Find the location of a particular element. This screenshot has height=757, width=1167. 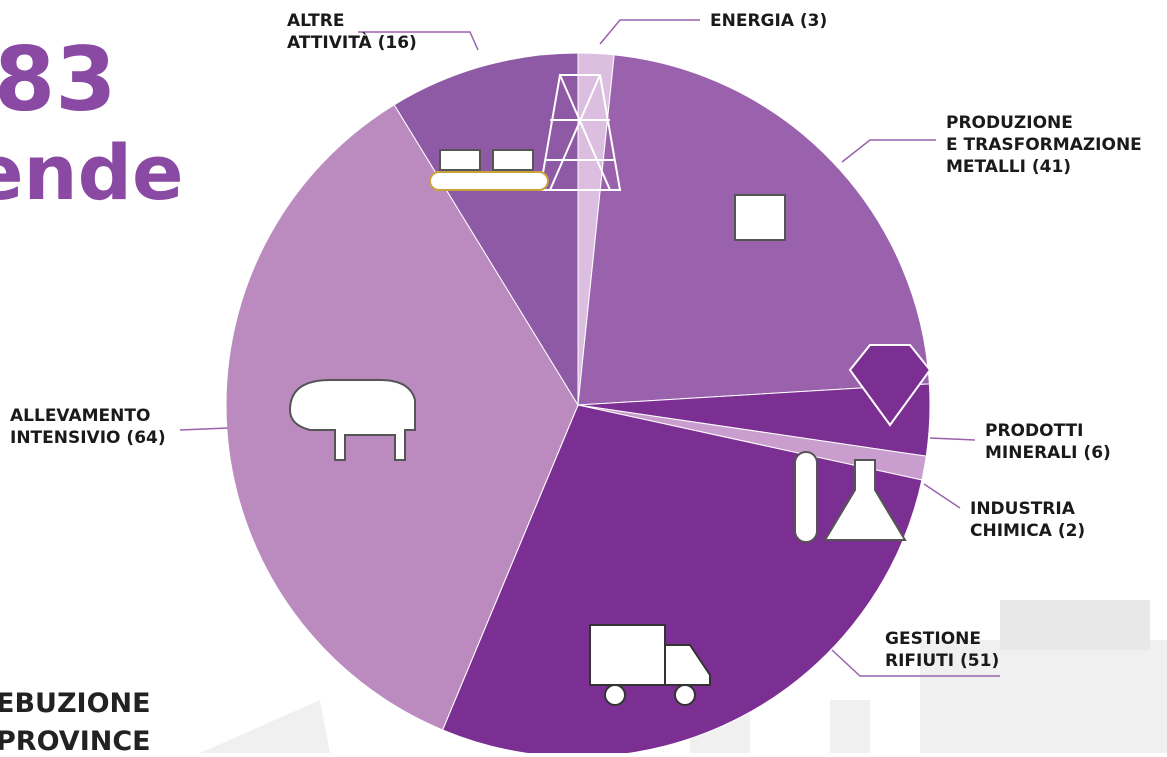

slice-label: PRODUZIONE E TRASFORMAZIONE METALLI (41) is located at coordinates (1044, 145).